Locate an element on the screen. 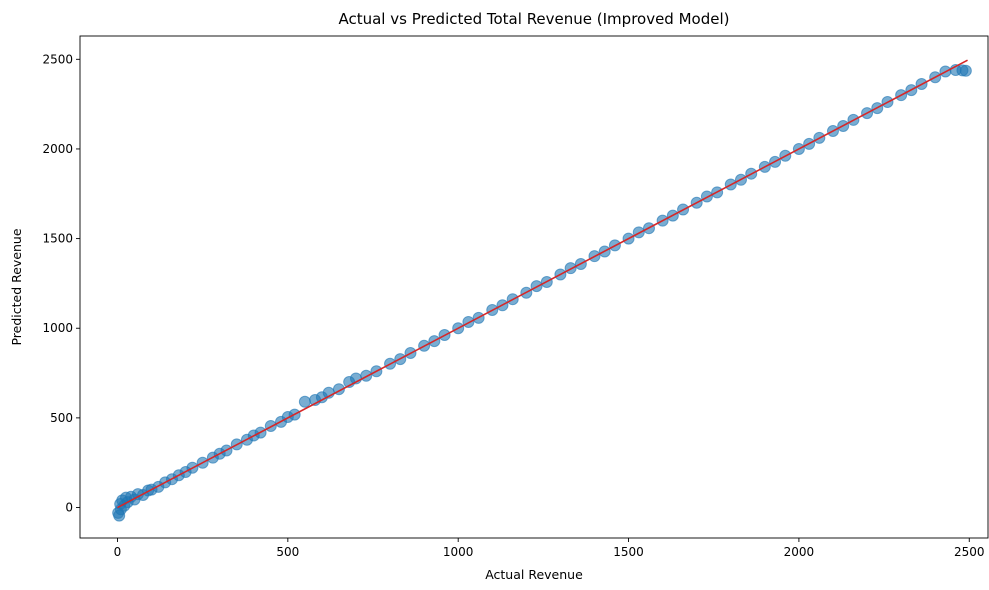 The width and height of the screenshot is (989, 590). y-tick-label: 2000 is located at coordinates (57, 149).